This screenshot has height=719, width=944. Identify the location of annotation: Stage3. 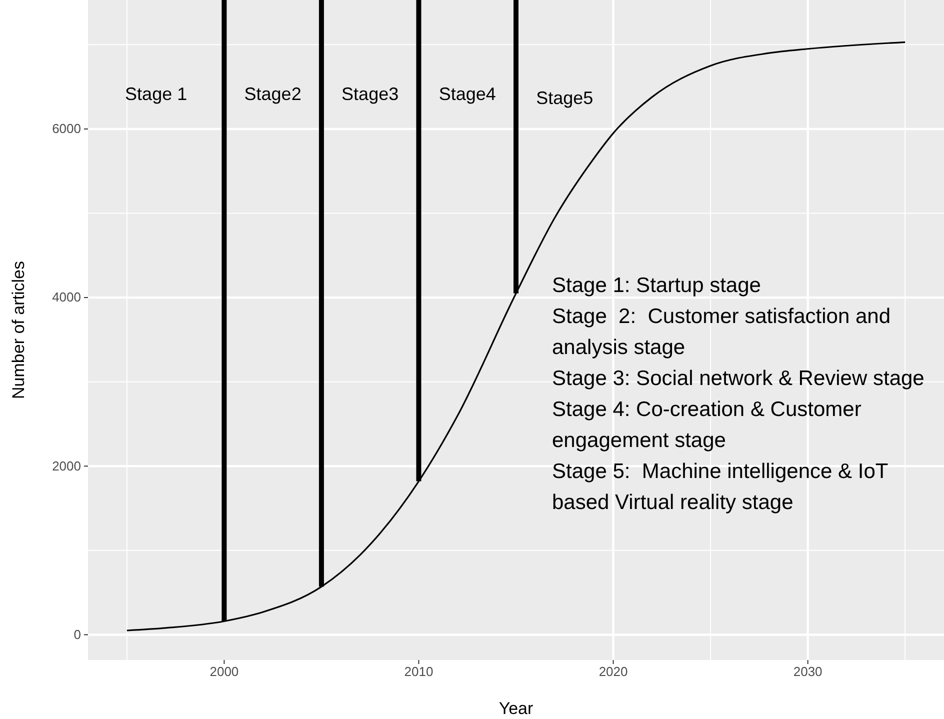
(370, 94).